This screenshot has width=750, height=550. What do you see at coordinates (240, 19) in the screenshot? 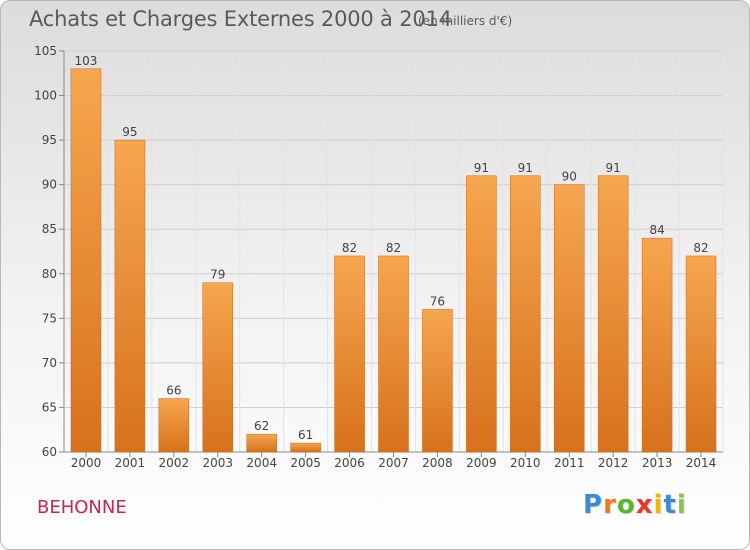
I see `chart-title: Achats et Charges Externes 2000 à 2014` at bounding box center [240, 19].